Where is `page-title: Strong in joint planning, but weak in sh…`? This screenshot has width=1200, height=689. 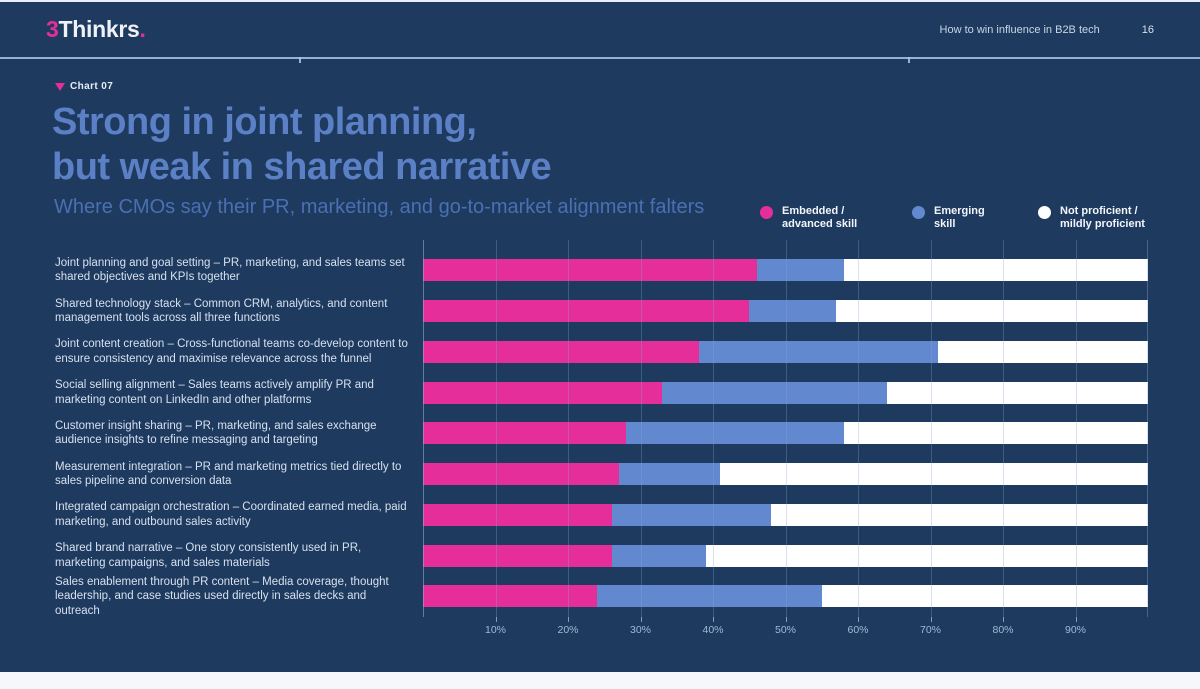
page-title: Strong in joint planning, but weak in sh… is located at coordinates (302, 145).